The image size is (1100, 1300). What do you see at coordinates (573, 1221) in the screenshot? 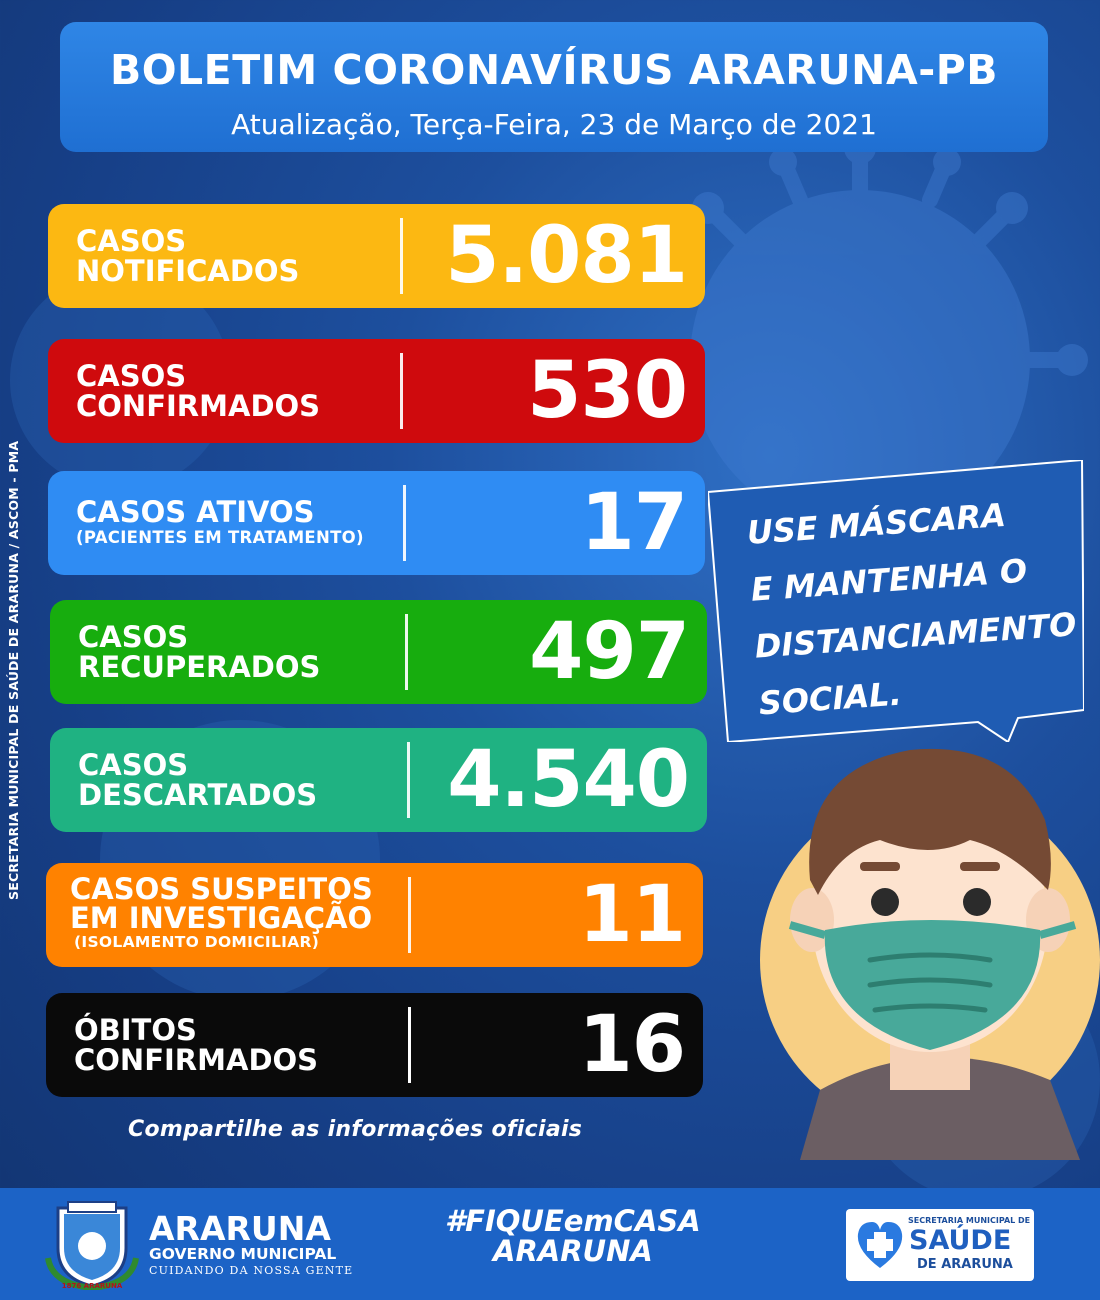
I see `hashtag-line1: #FIQUEemCASA` at bounding box center [573, 1221].